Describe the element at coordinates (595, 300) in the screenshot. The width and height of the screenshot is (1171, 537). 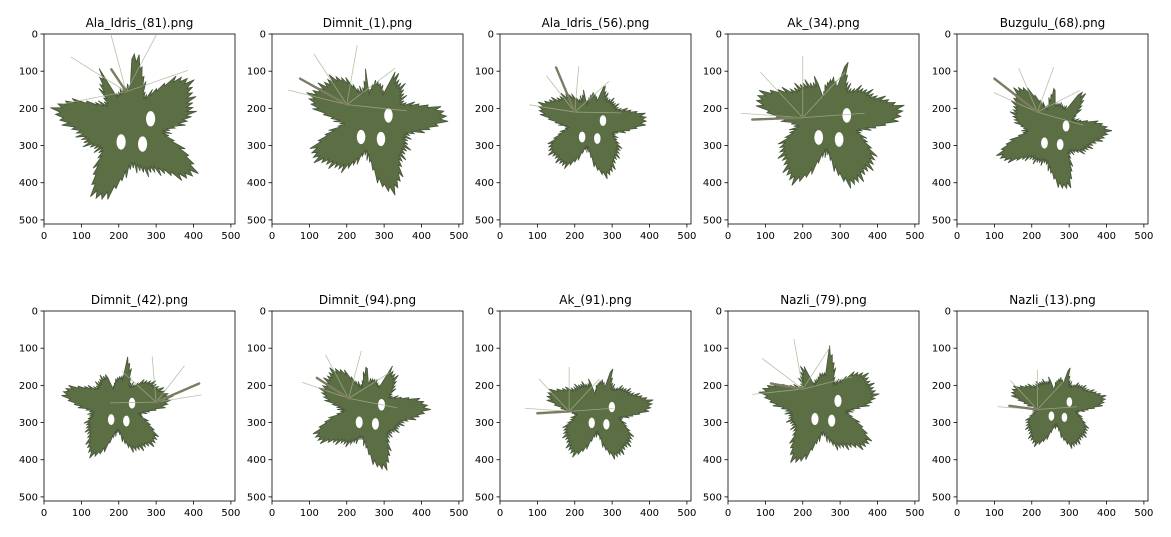
I see `panel-title: Ak_(91).png` at that location.